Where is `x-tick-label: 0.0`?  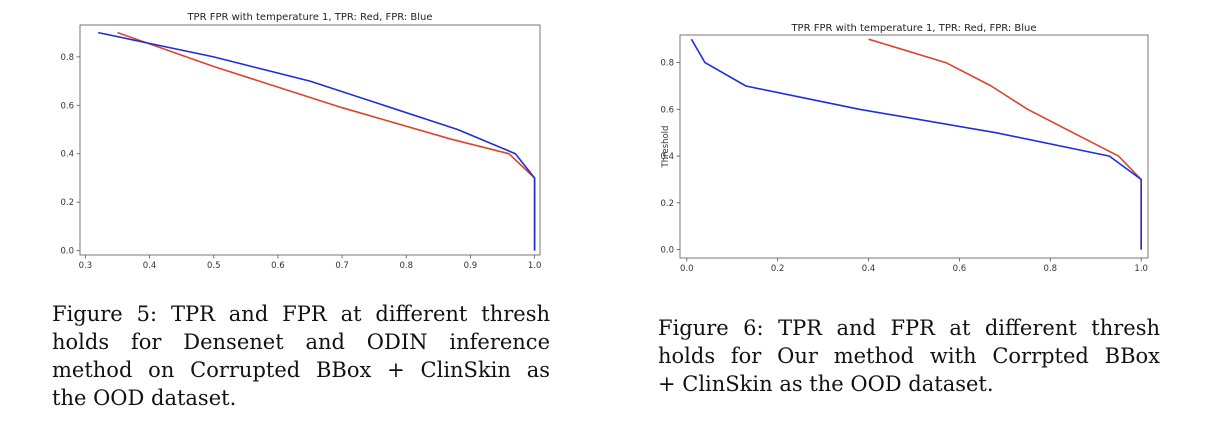
x-tick-label: 0.0 is located at coordinates (687, 269).